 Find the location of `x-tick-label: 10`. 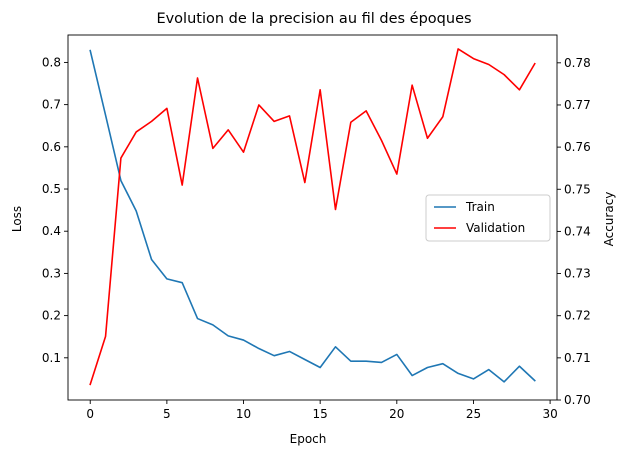

x-tick-label: 10 is located at coordinates (243, 414).